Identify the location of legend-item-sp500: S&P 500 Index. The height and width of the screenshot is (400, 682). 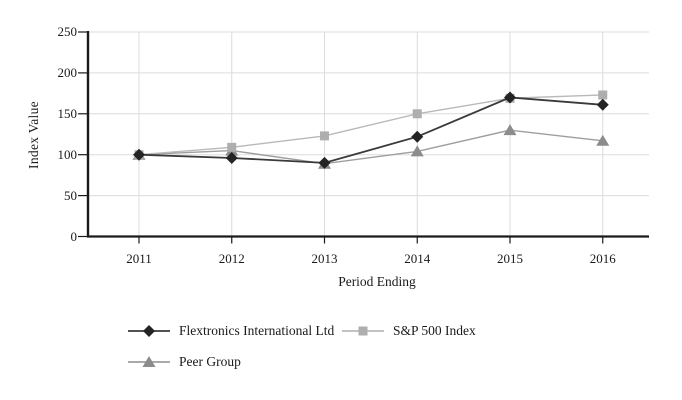
(409, 331).